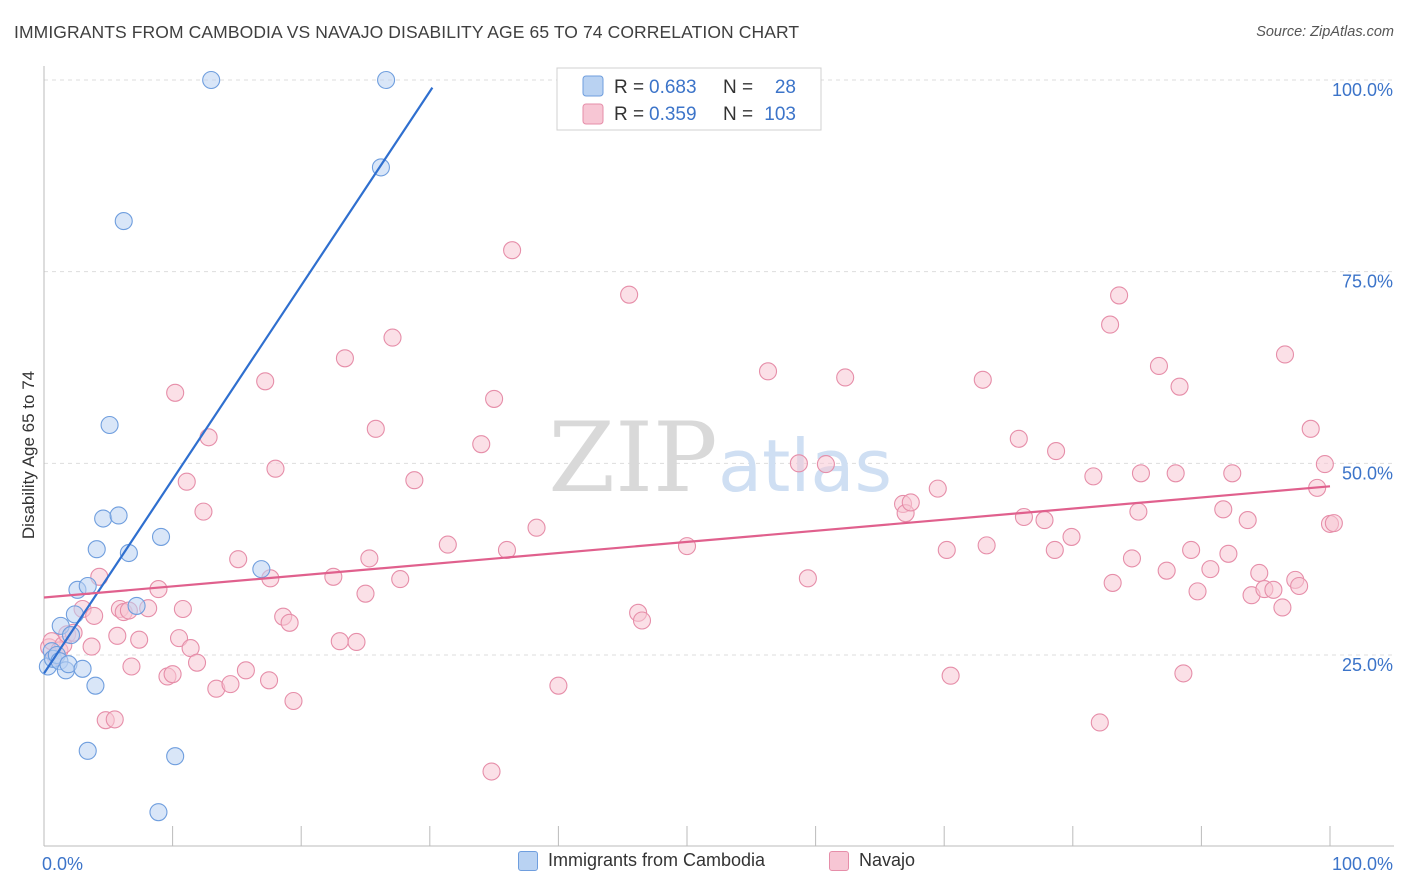  Describe the element at coordinates (593, 86) in the screenshot. I see `legend-swatch-cambodia` at that location.